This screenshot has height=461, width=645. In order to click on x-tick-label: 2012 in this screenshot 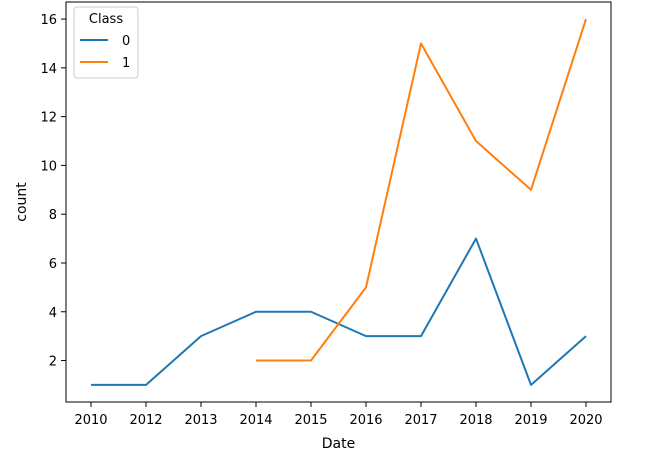, I will do `click(145, 420)`.